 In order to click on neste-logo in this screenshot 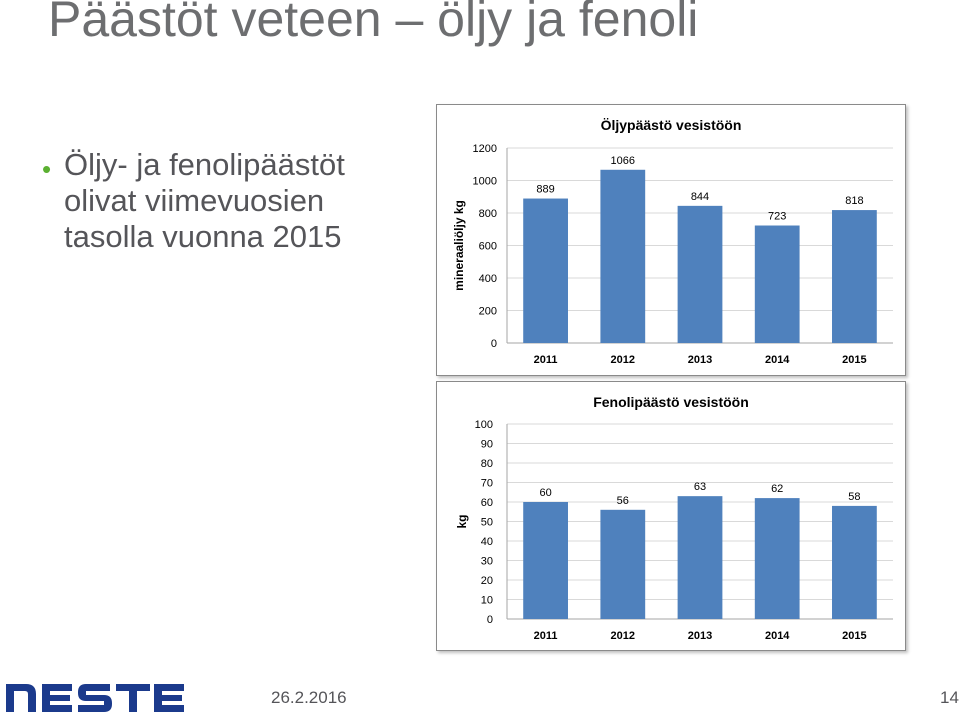, I will do `click(96, 699)`.